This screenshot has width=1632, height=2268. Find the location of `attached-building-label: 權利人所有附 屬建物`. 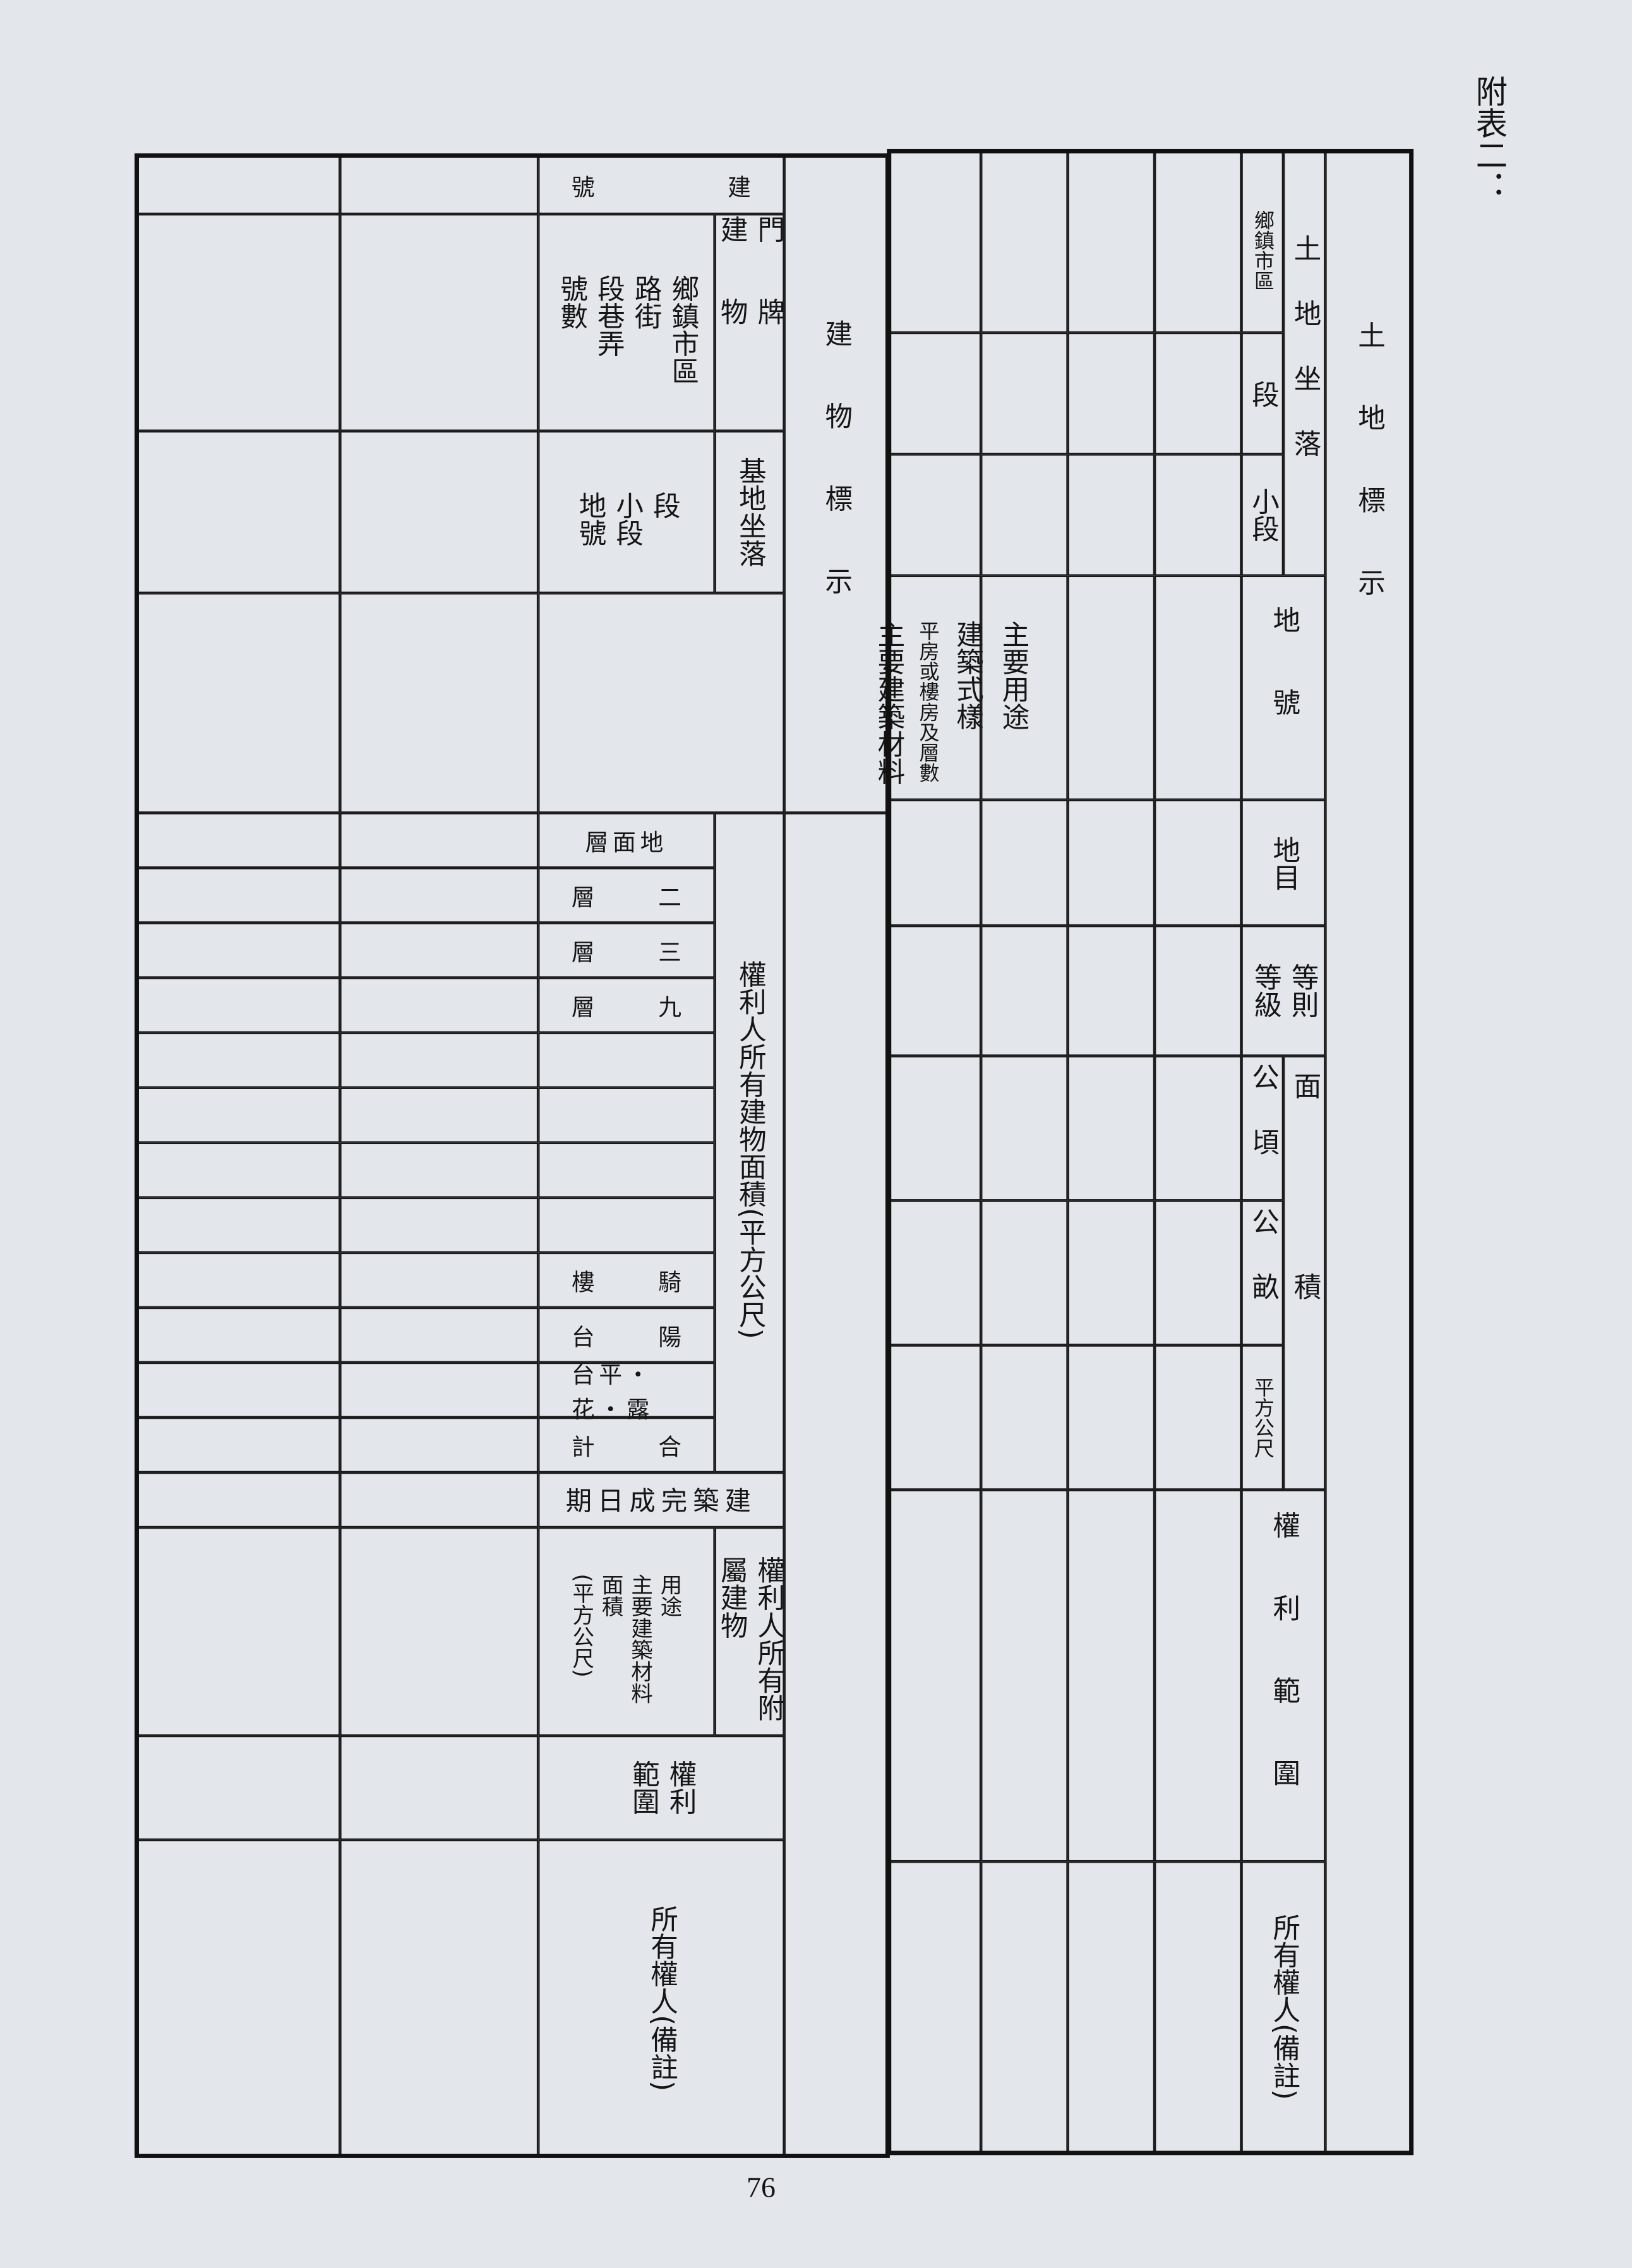

attached-building-label: 權利人所有附 屬建物 is located at coordinates (750, 1631).